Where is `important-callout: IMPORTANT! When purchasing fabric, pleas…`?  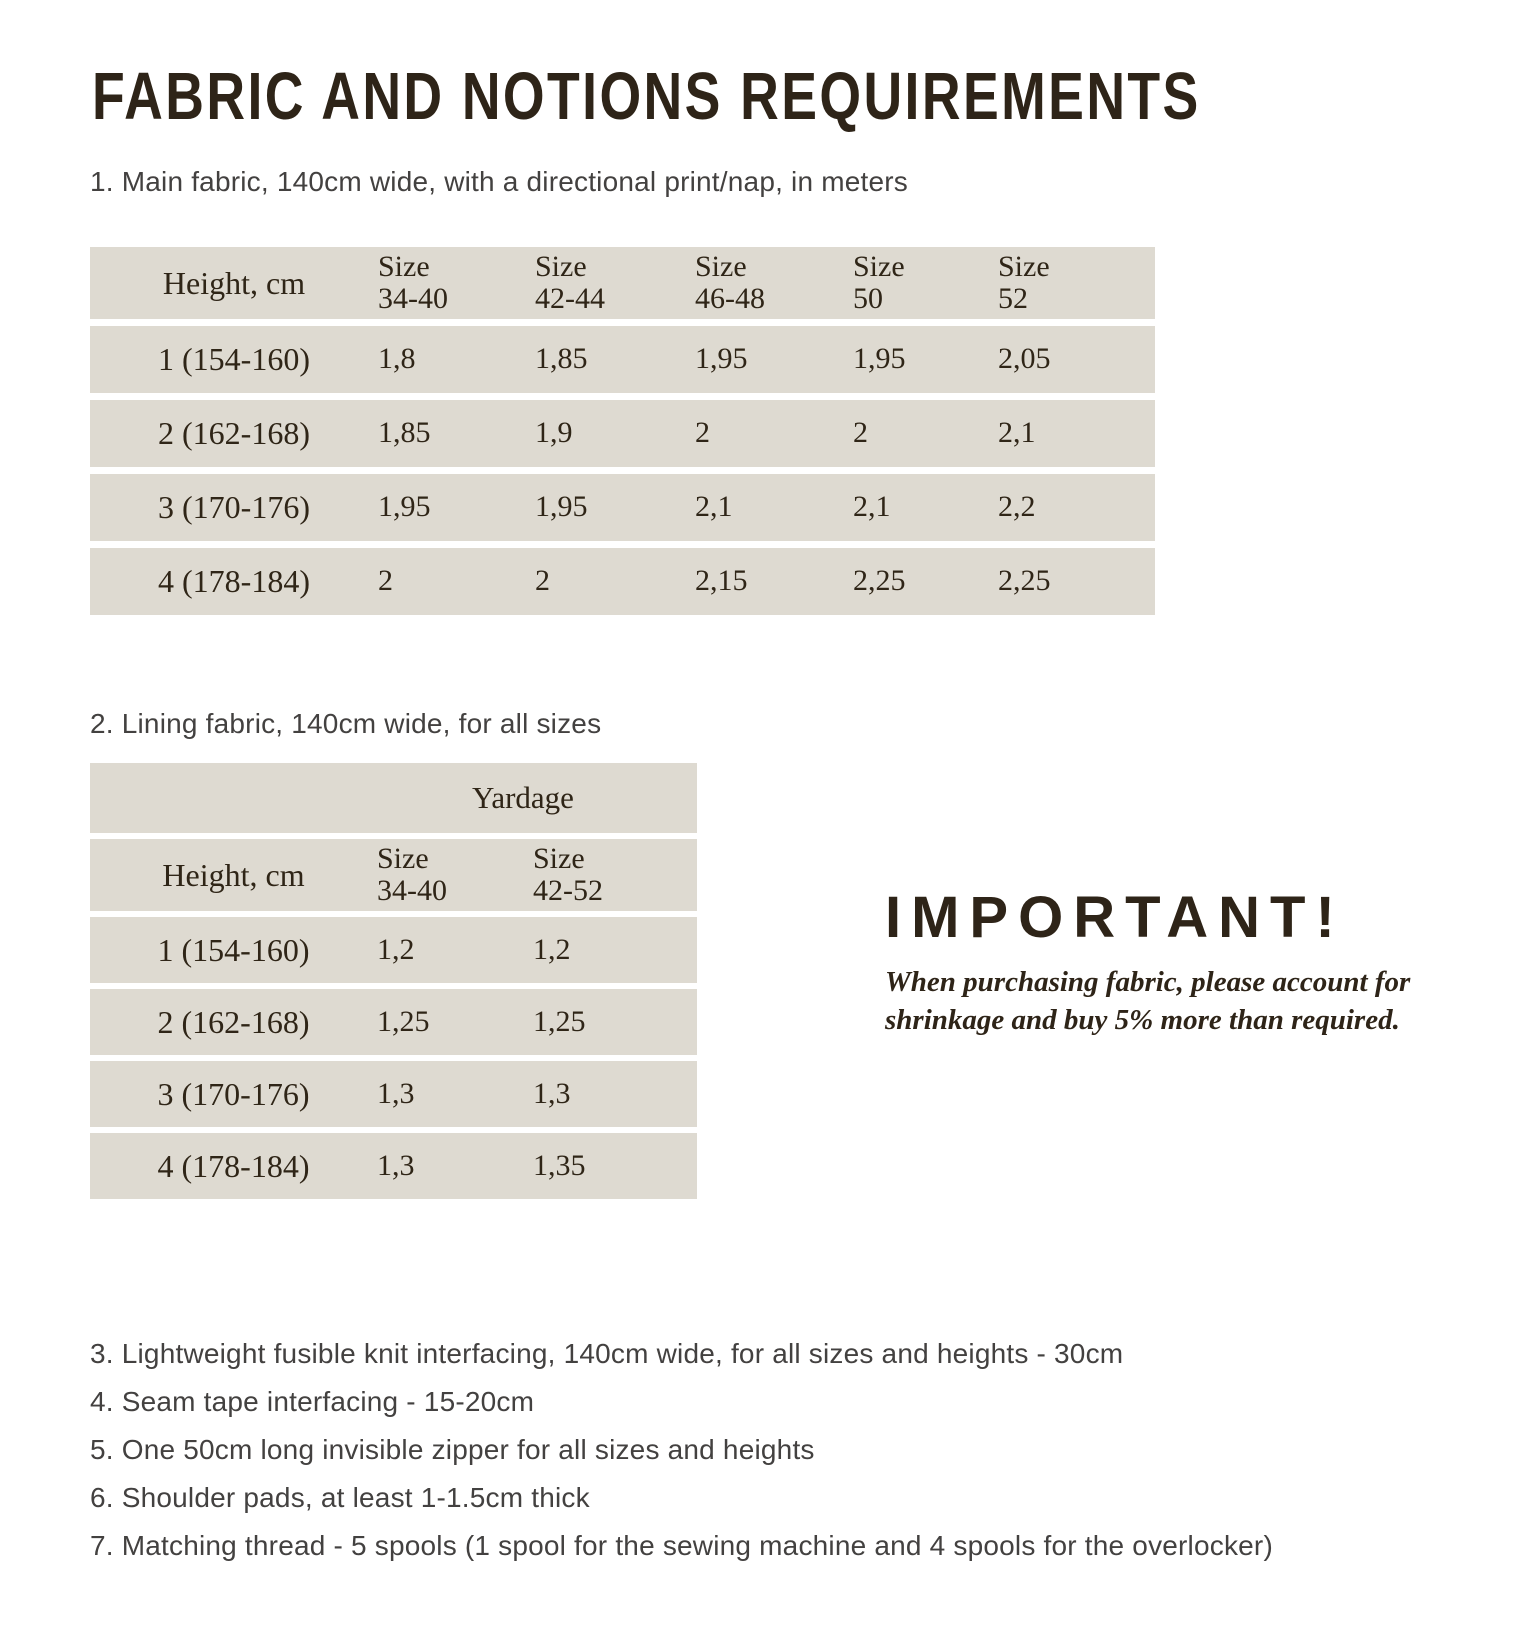 important-callout: IMPORTANT! When purchasing fabric, pleas… is located at coordinates (1165, 962).